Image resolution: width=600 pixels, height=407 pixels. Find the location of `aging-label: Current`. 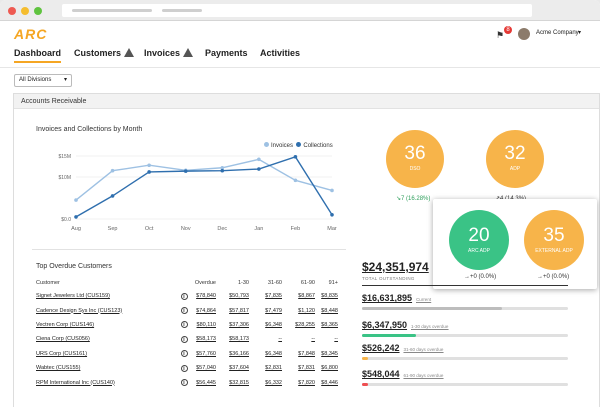

aging-label: Current is located at coordinates (424, 299).